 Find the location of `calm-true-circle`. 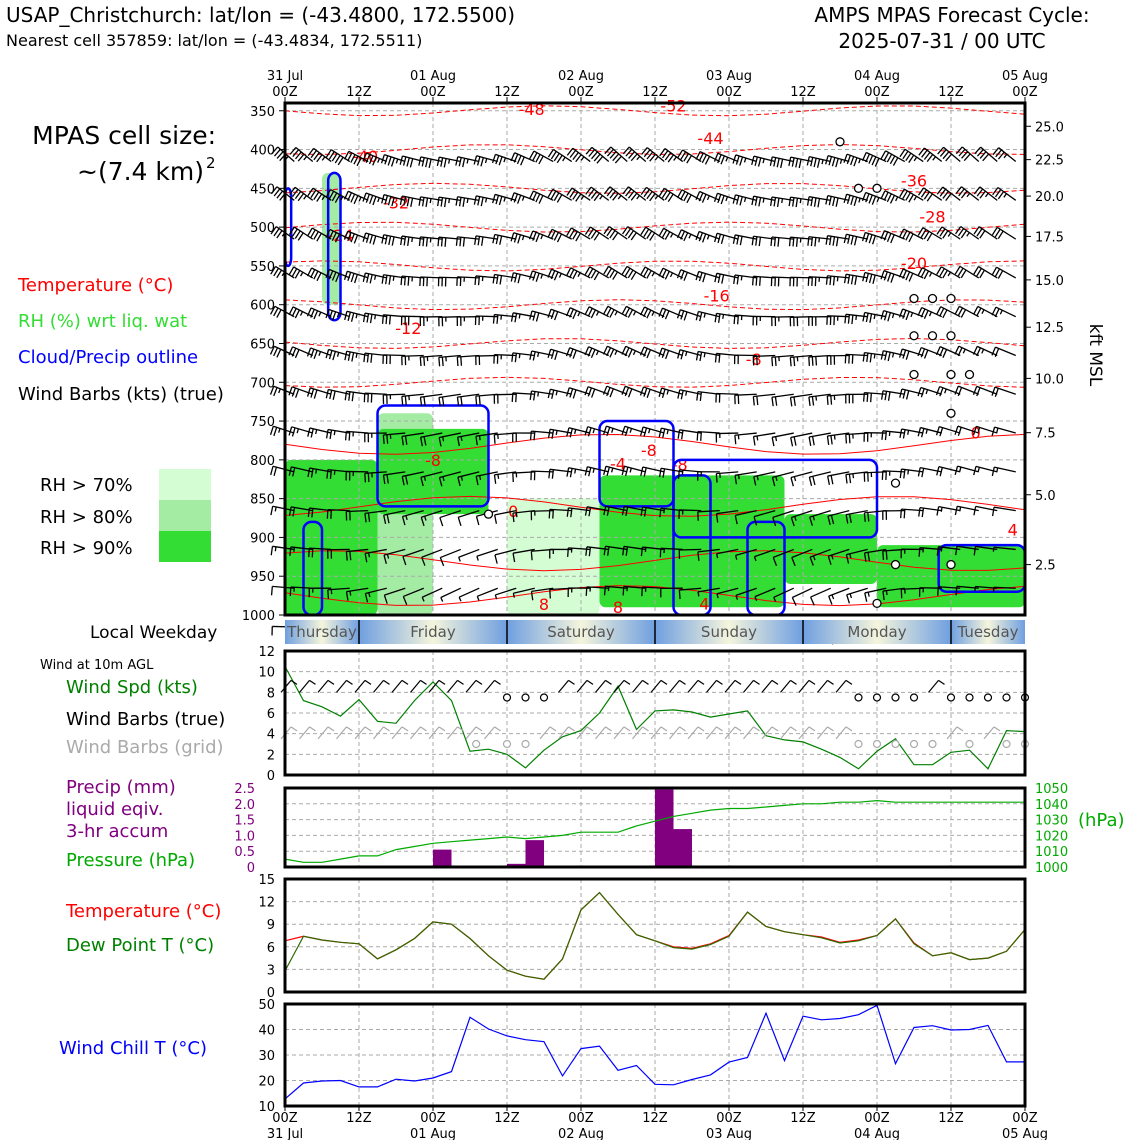

calm-true-circle is located at coordinates (507, 697).